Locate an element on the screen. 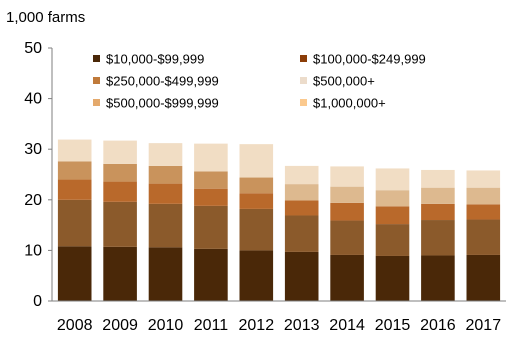 The width and height of the screenshot is (514, 337). legend-label: $10,000-$99,999 is located at coordinates (155, 59).